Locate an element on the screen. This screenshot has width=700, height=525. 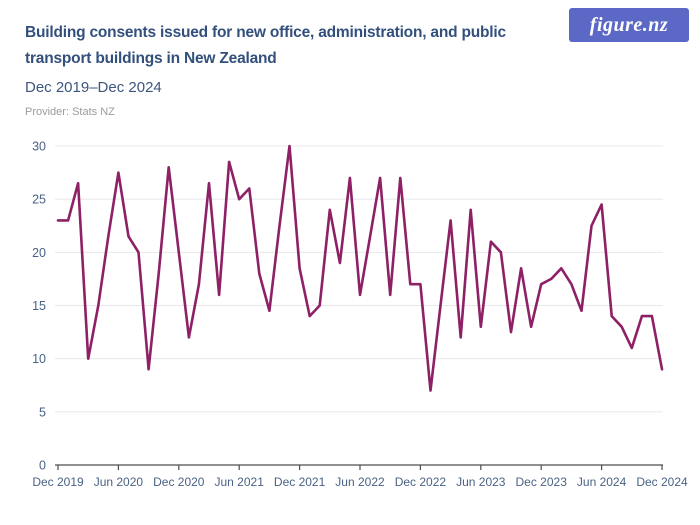
figure-nz-logo: figure.nz is located at coordinates (629, 25).